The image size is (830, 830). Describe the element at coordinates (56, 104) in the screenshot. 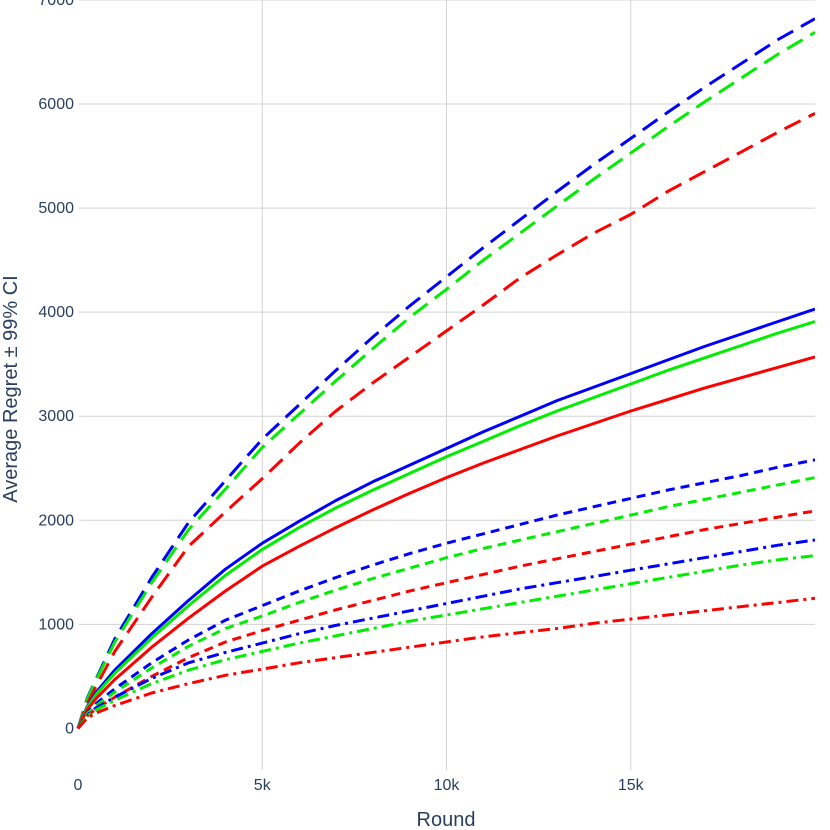

I see `y-tick-label: 6000` at that location.